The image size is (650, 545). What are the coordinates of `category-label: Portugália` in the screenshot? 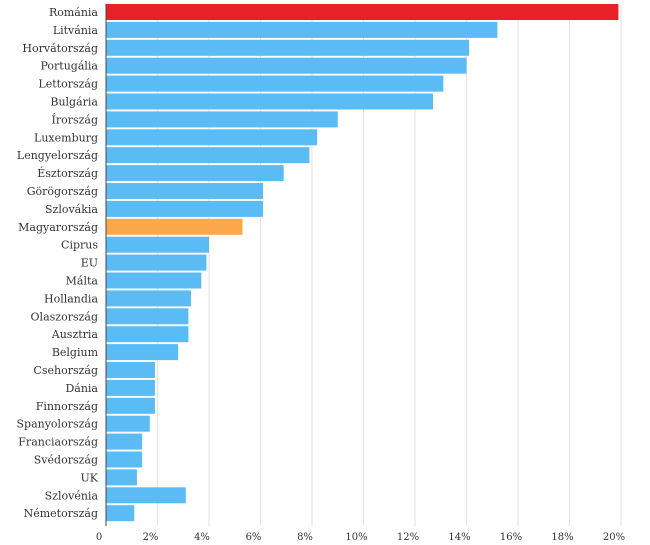 It's located at (69, 66).